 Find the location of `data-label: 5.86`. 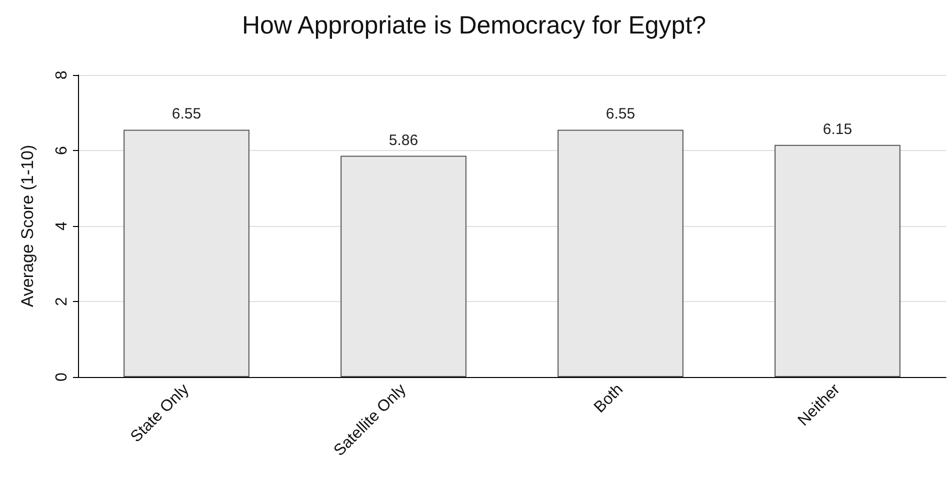

data-label: 5.86 is located at coordinates (403, 140).